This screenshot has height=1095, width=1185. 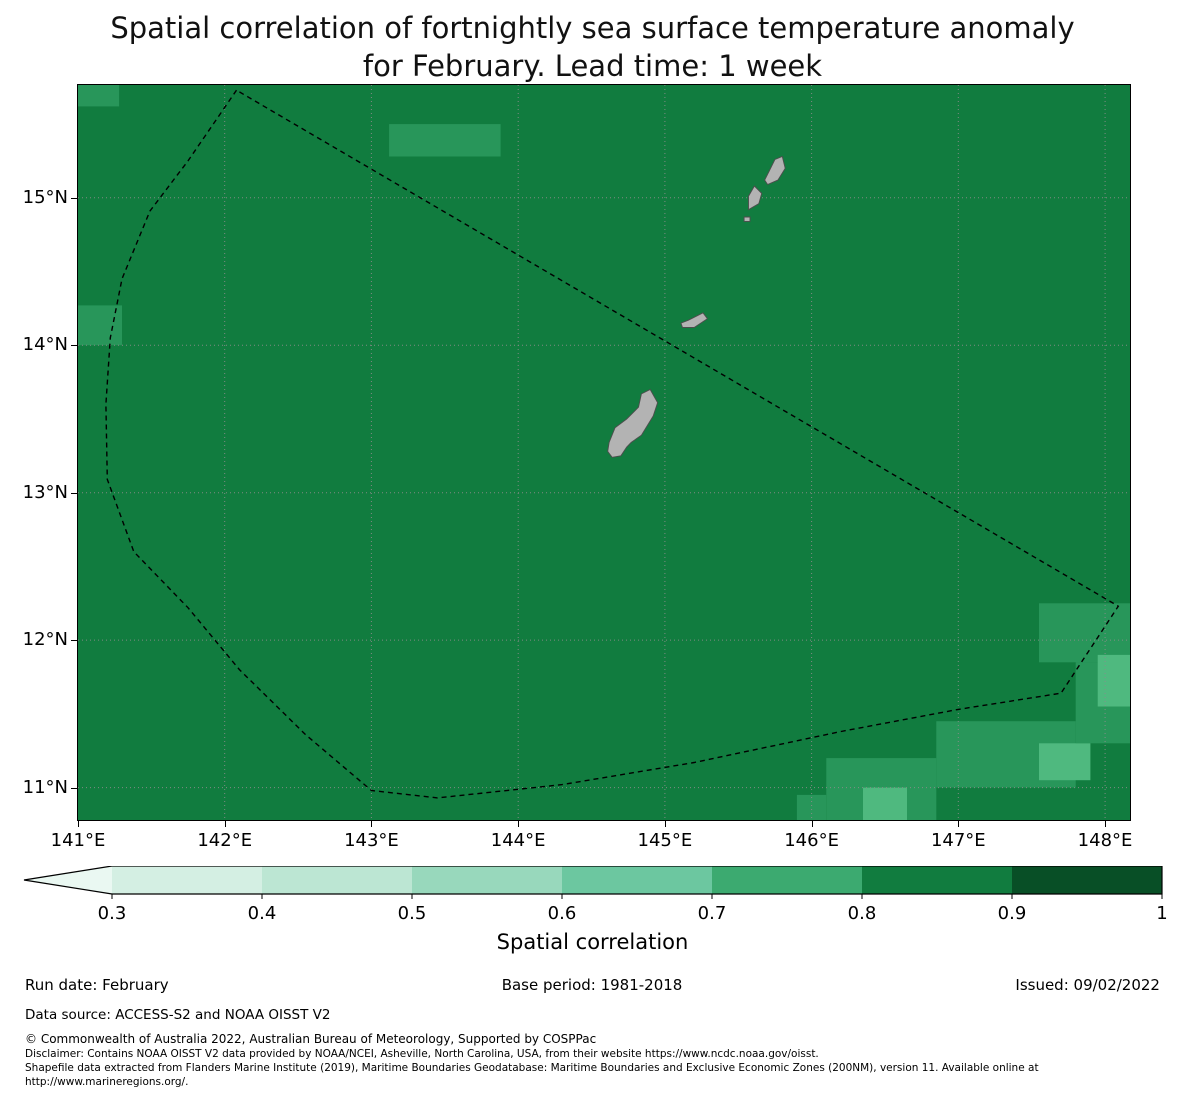 I want to click on x-tick-label: 145°E, so click(x=665, y=840).